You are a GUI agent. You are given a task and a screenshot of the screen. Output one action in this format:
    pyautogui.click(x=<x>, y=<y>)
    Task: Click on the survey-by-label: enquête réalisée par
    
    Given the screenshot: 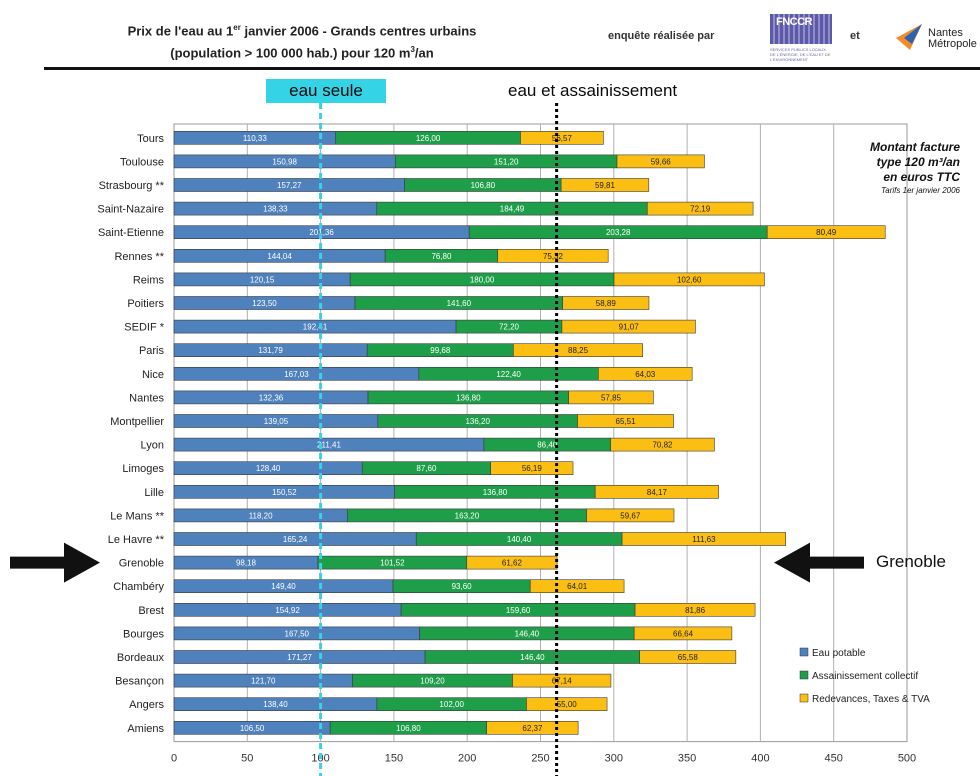 What is the action you would take?
    pyautogui.click(x=661, y=36)
    